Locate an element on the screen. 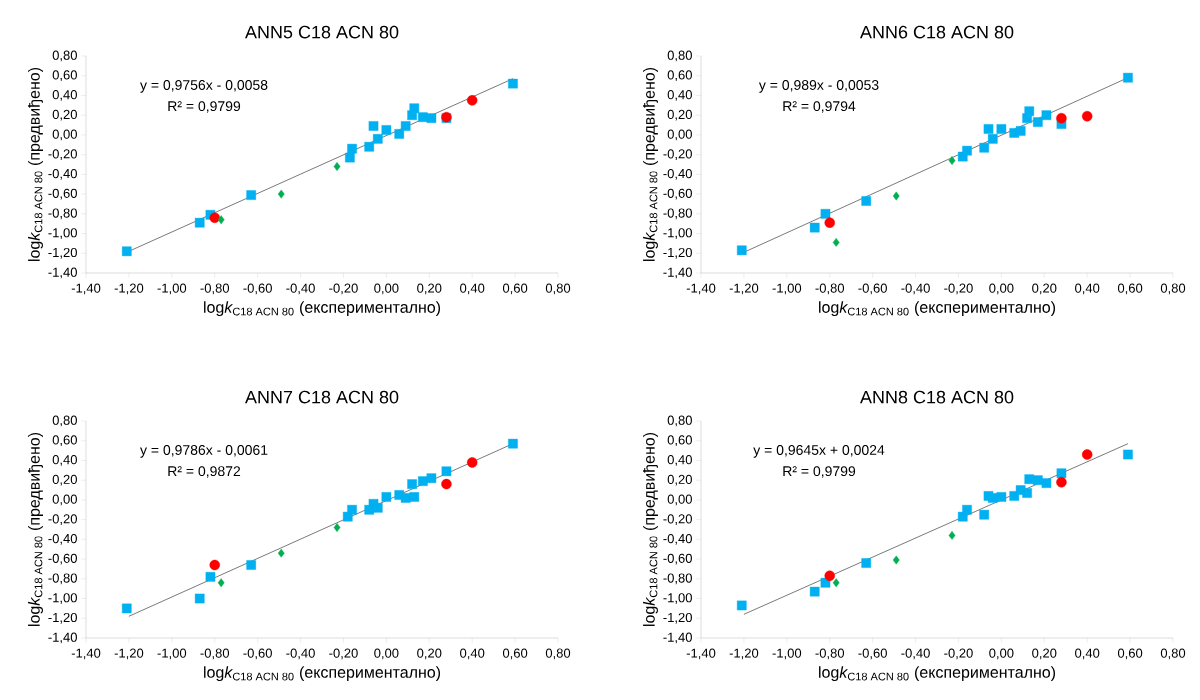 This screenshot has width=1200, height=700. annotation: R² = 0,9872 is located at coordinates (204, 472).